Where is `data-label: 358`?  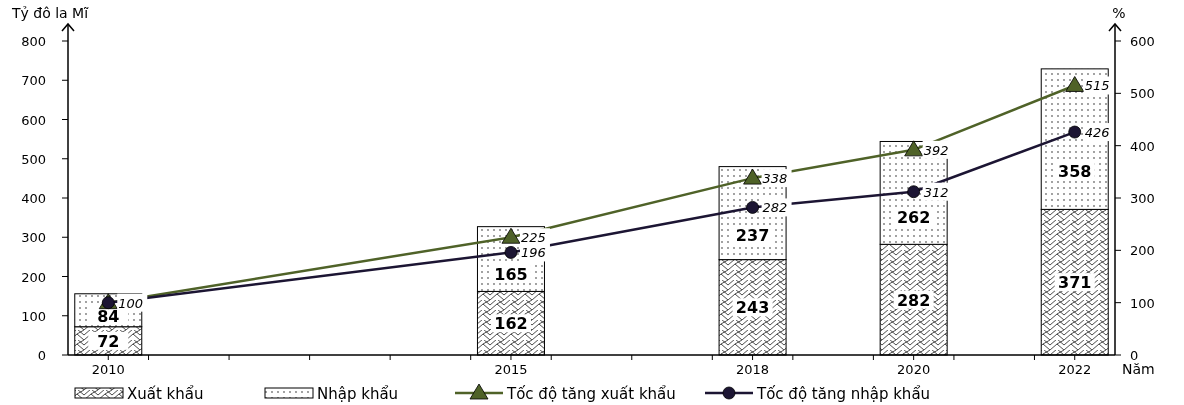 data-label: 358 is located at coordinates (1075, 172).